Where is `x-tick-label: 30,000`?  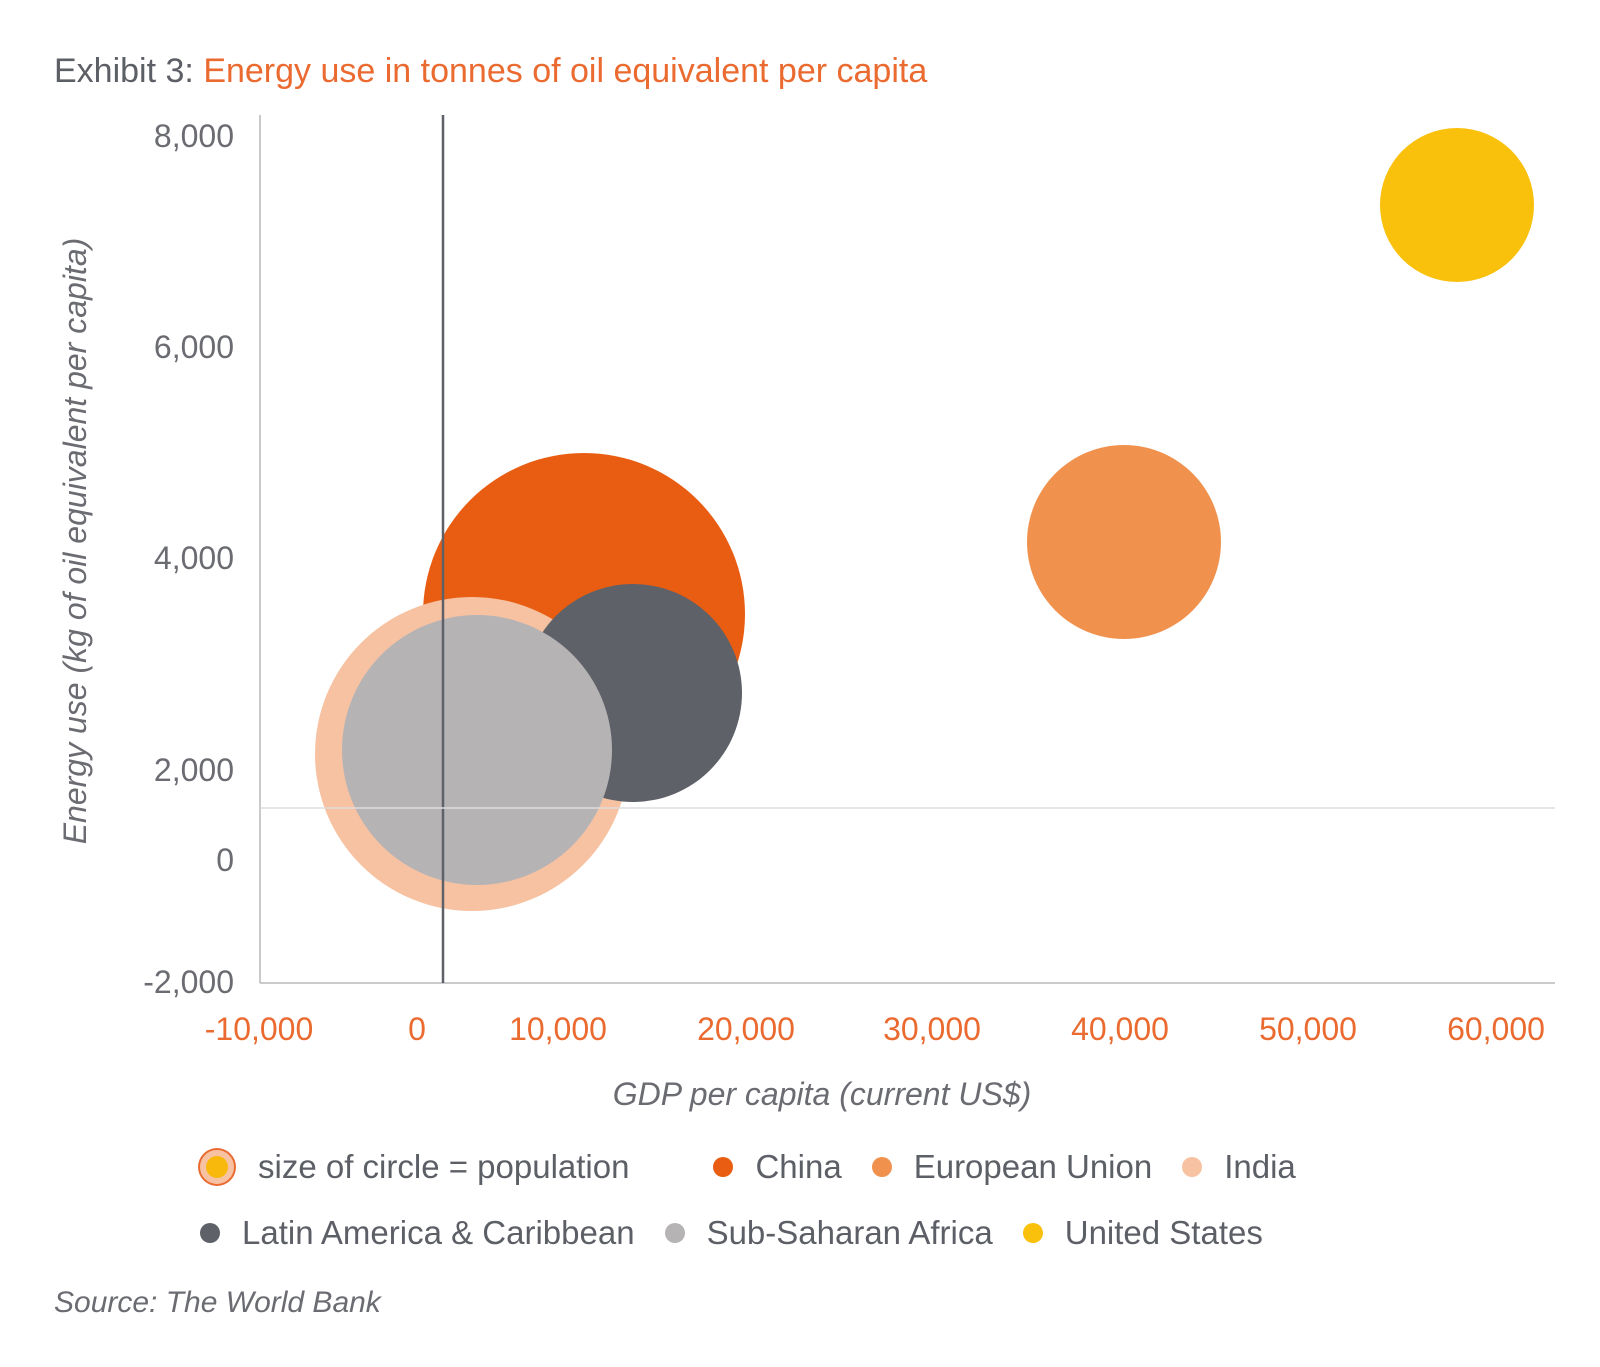 x-tick-label: 30,000 is located at coordinates (932, 1029).